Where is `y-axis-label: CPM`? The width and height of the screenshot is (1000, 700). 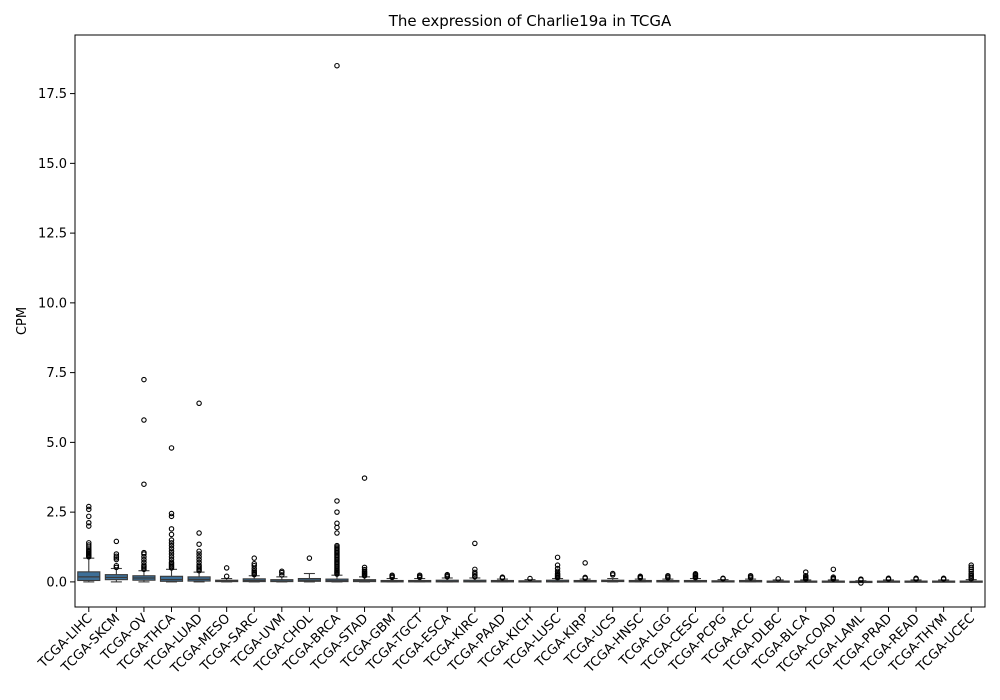
y-axis-label: CPM is located at coordinates (22, 321).